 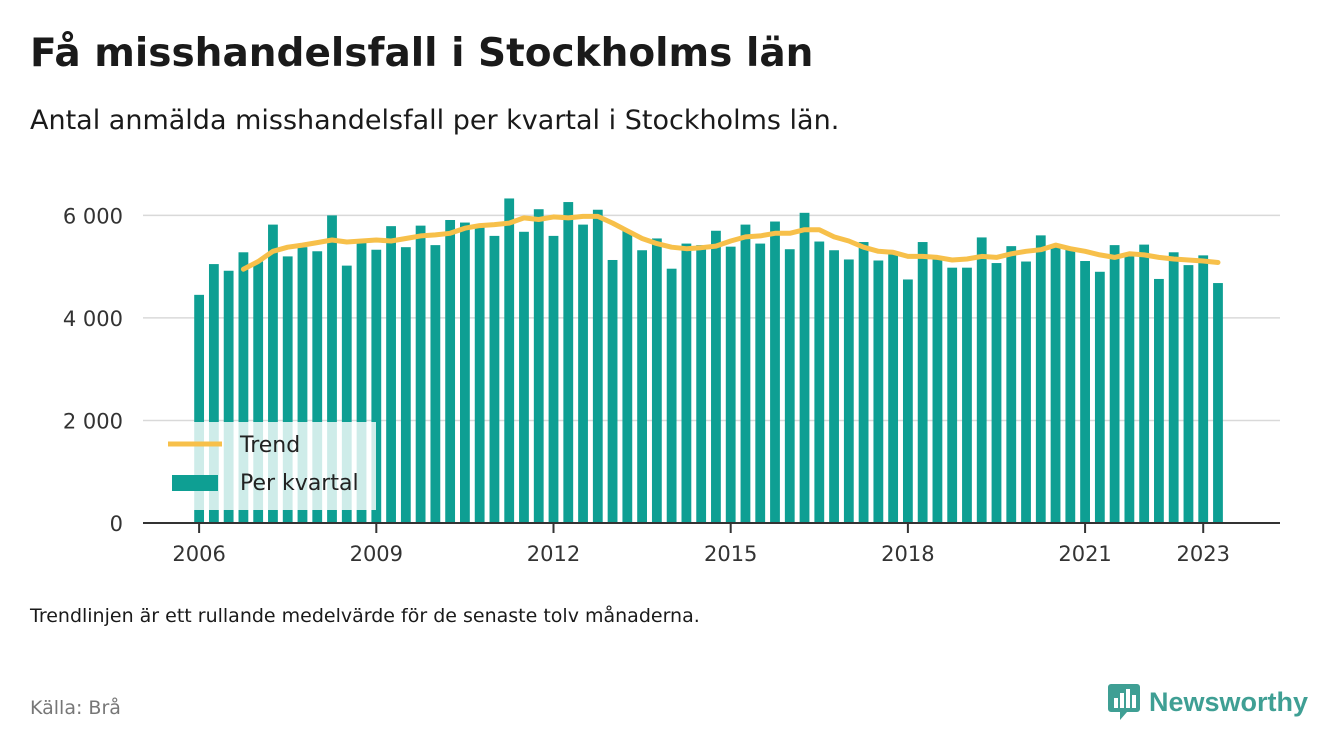 I want to click on brand-logo: Newsworthy, so click(x=1207, y=702).